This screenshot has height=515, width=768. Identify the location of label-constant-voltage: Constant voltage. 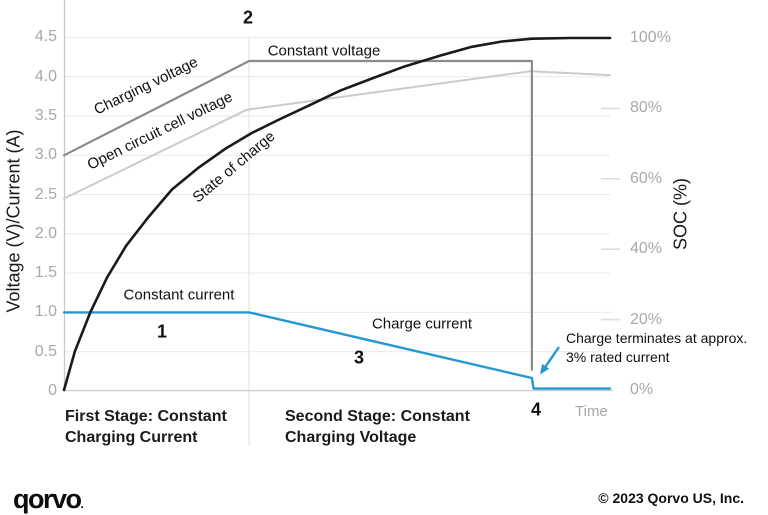
(324, 51).